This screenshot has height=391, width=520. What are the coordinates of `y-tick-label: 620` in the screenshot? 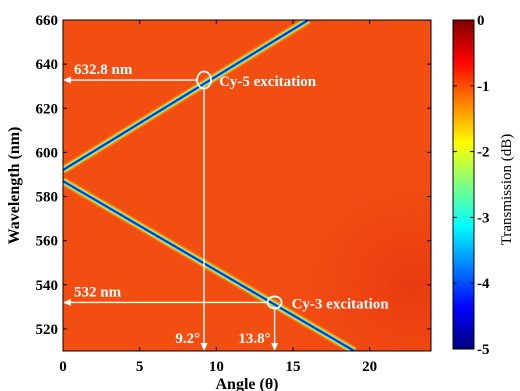 It's located at (47, 109).